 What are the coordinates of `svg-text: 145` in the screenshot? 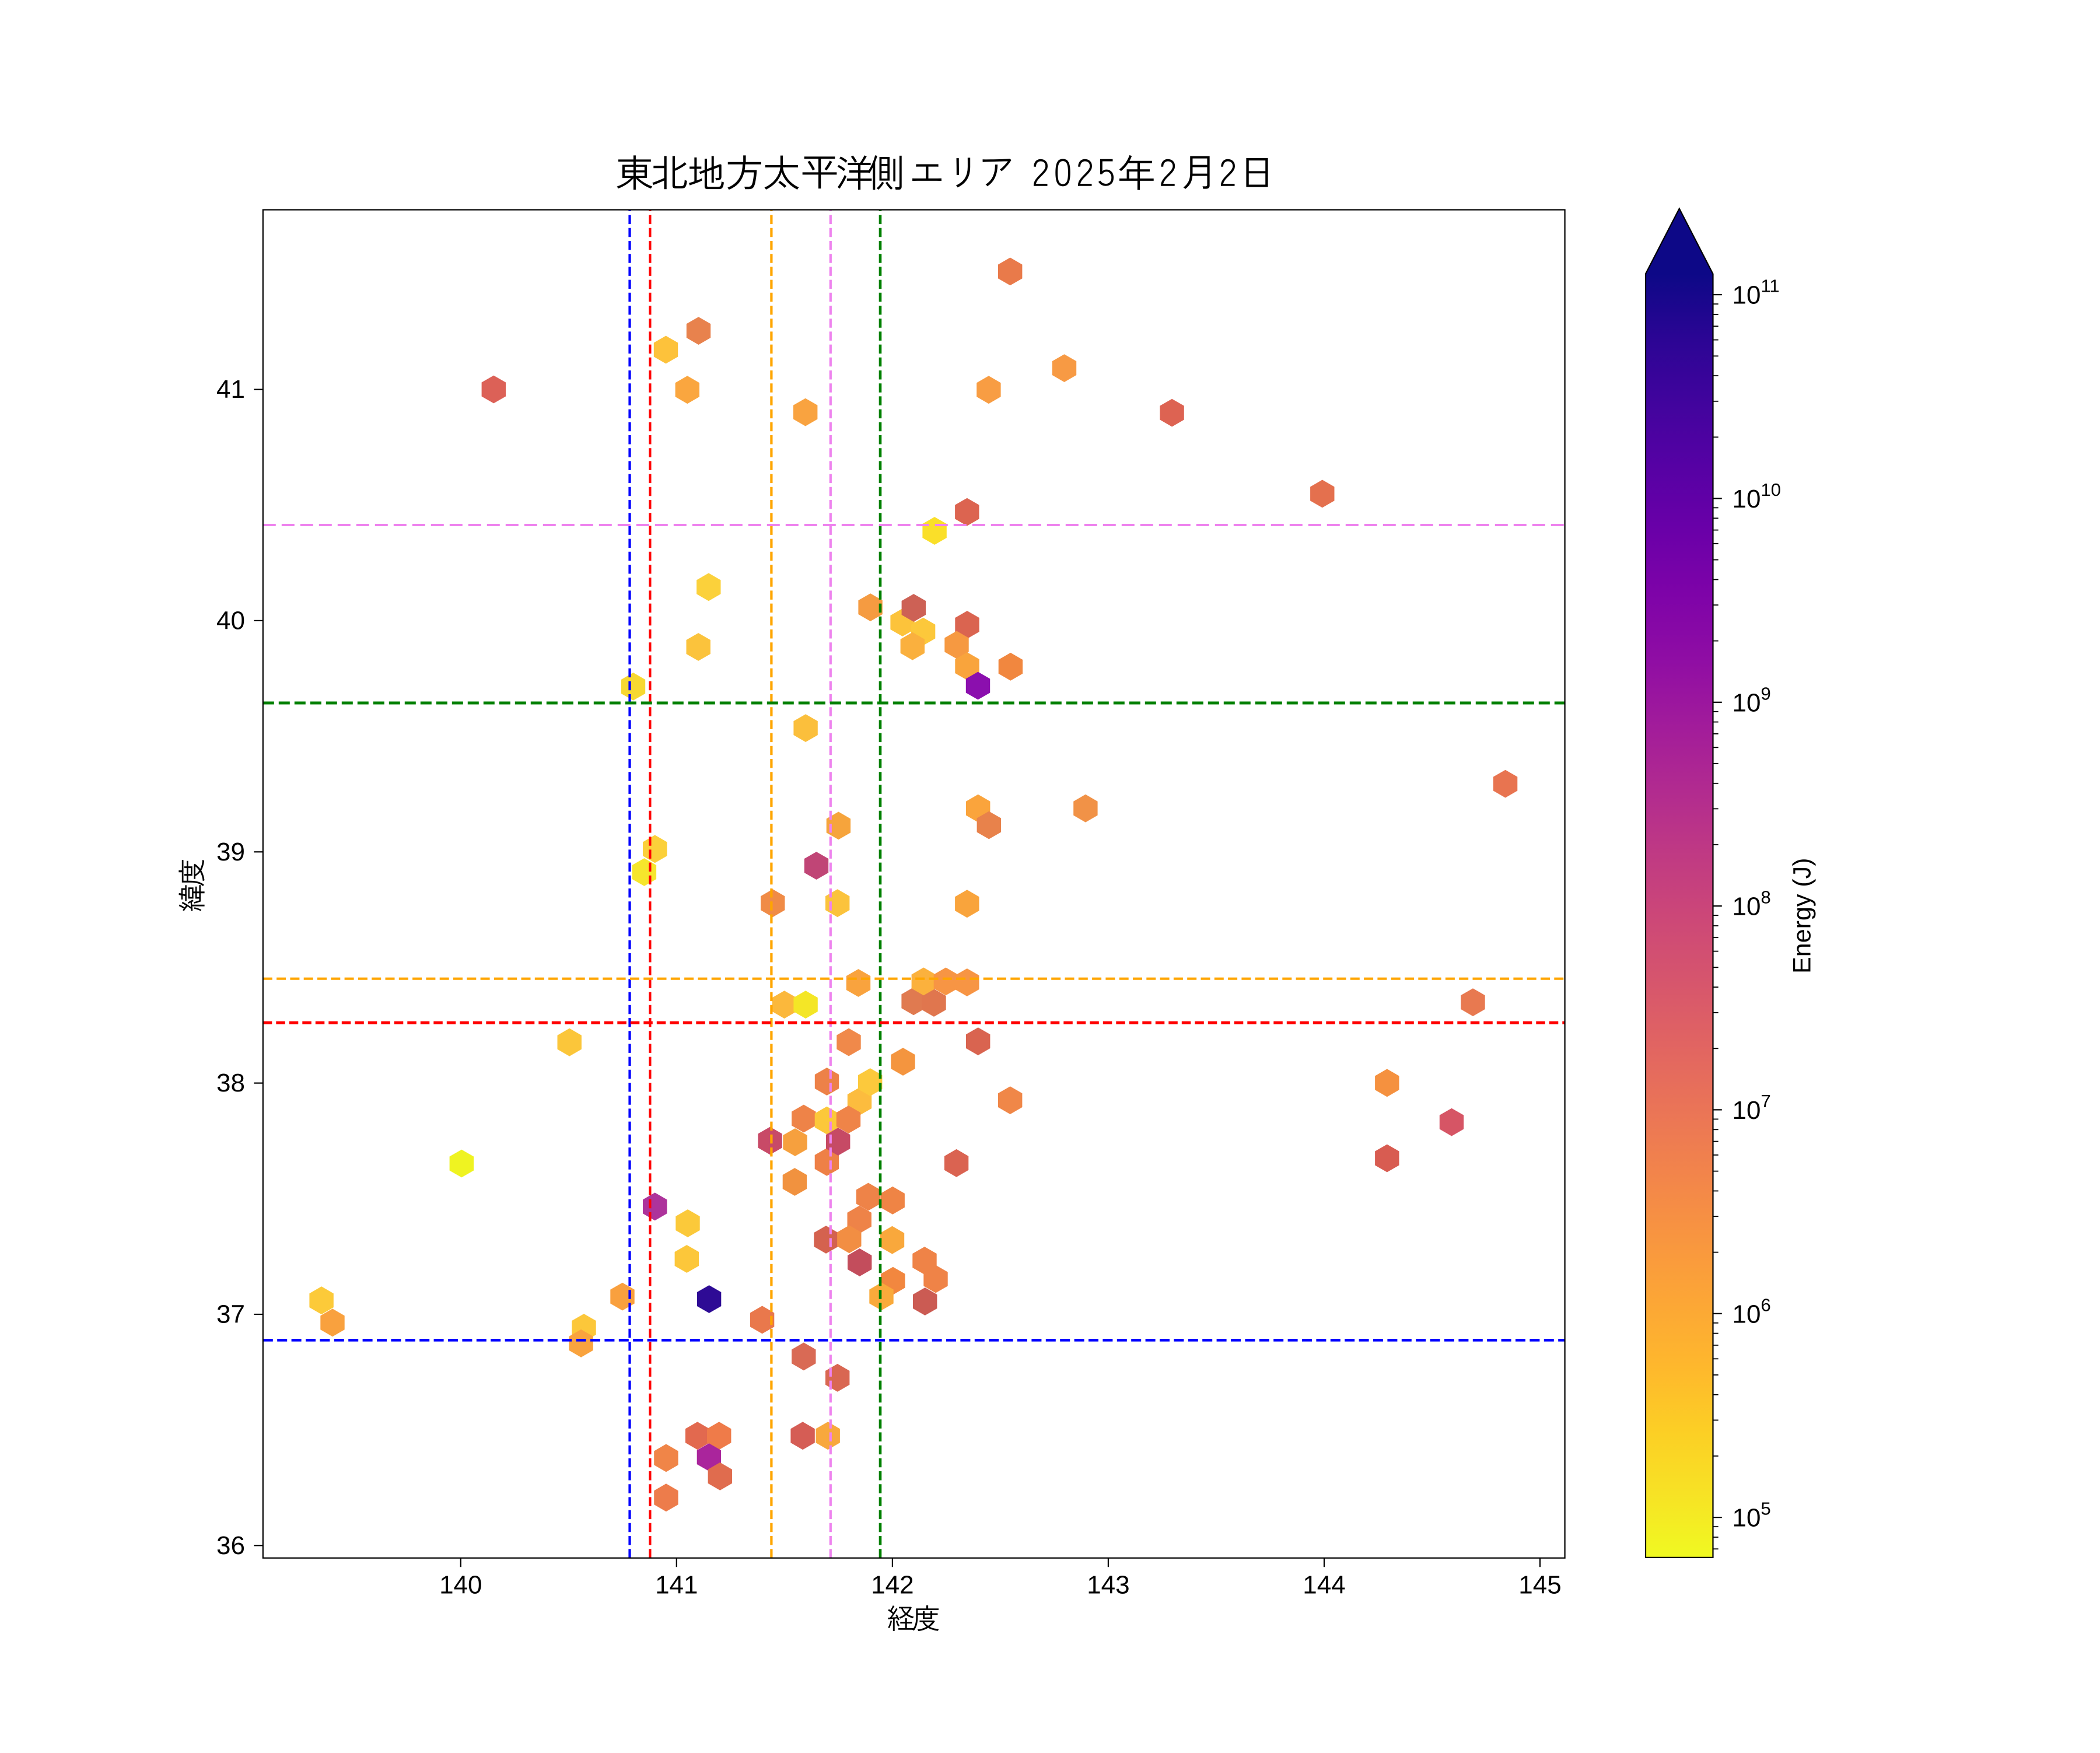 It's located at (1539, 1584).